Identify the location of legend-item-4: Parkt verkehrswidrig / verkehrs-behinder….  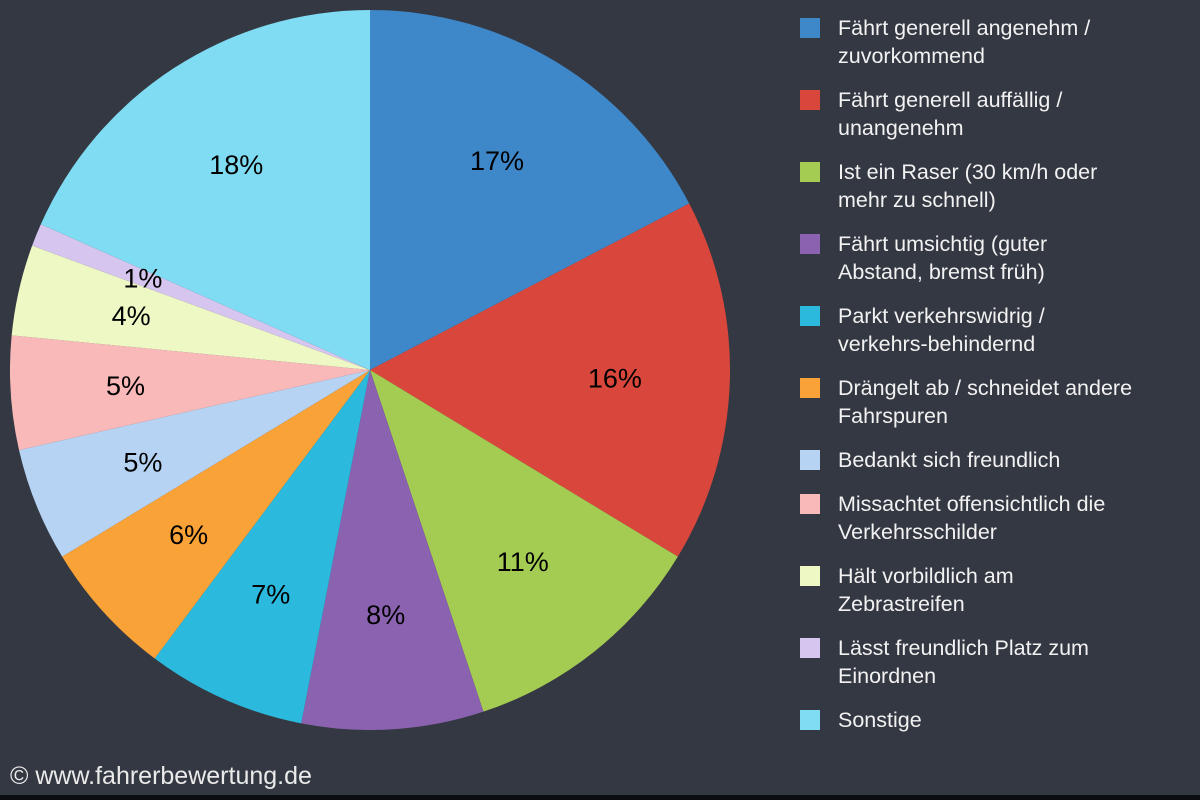
(996, 330).